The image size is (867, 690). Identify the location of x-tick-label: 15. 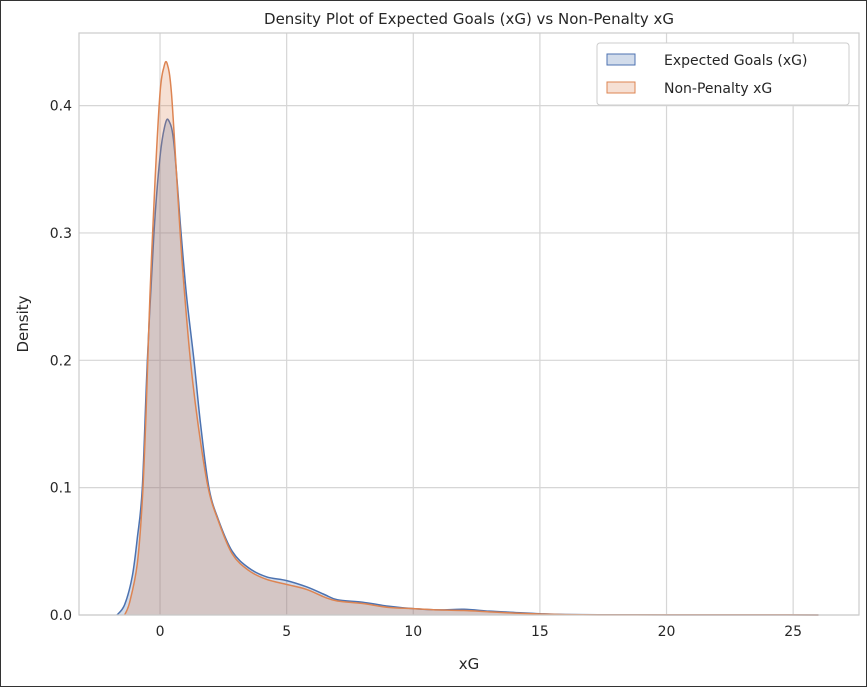
(540, 632).